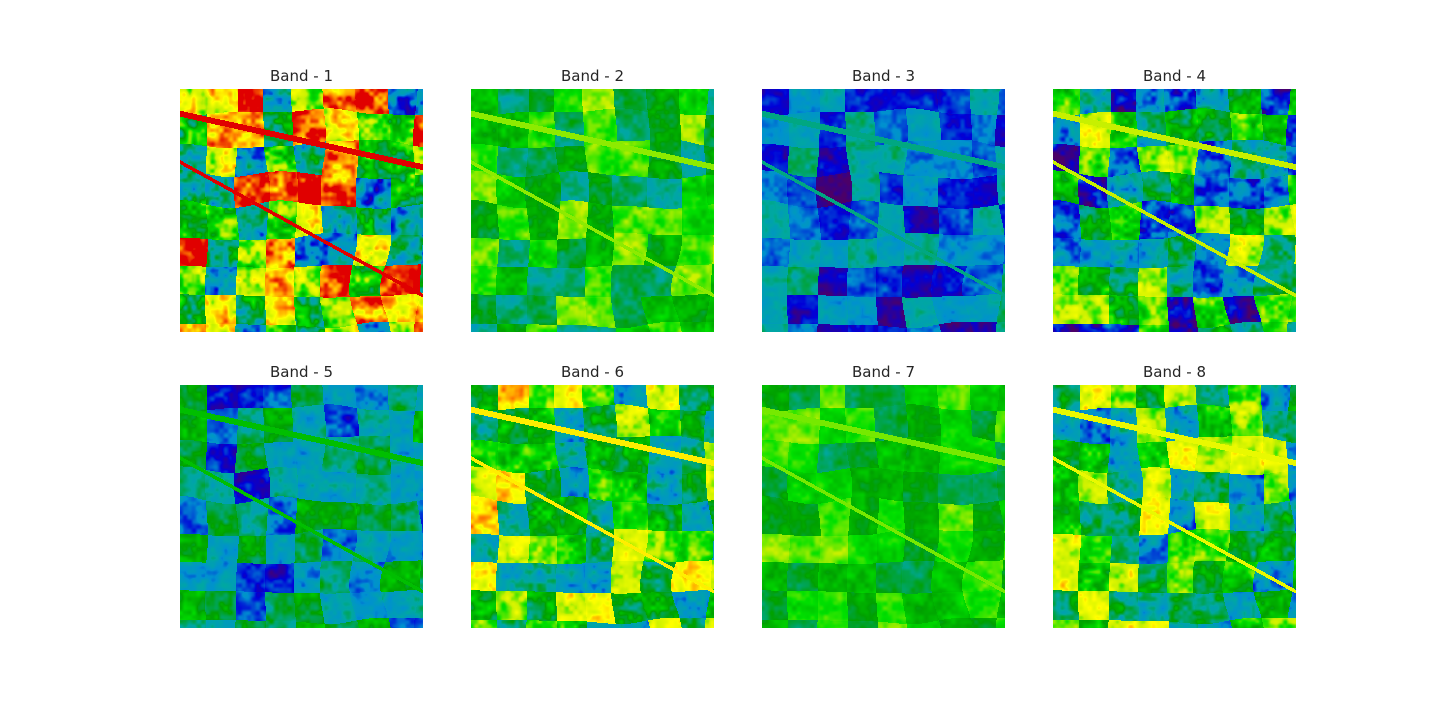 The width and height of the screenshot is (1440, 720). Describe the element at coordinates (883, 506) in the screenshot. I see `band-7-image` at that location.